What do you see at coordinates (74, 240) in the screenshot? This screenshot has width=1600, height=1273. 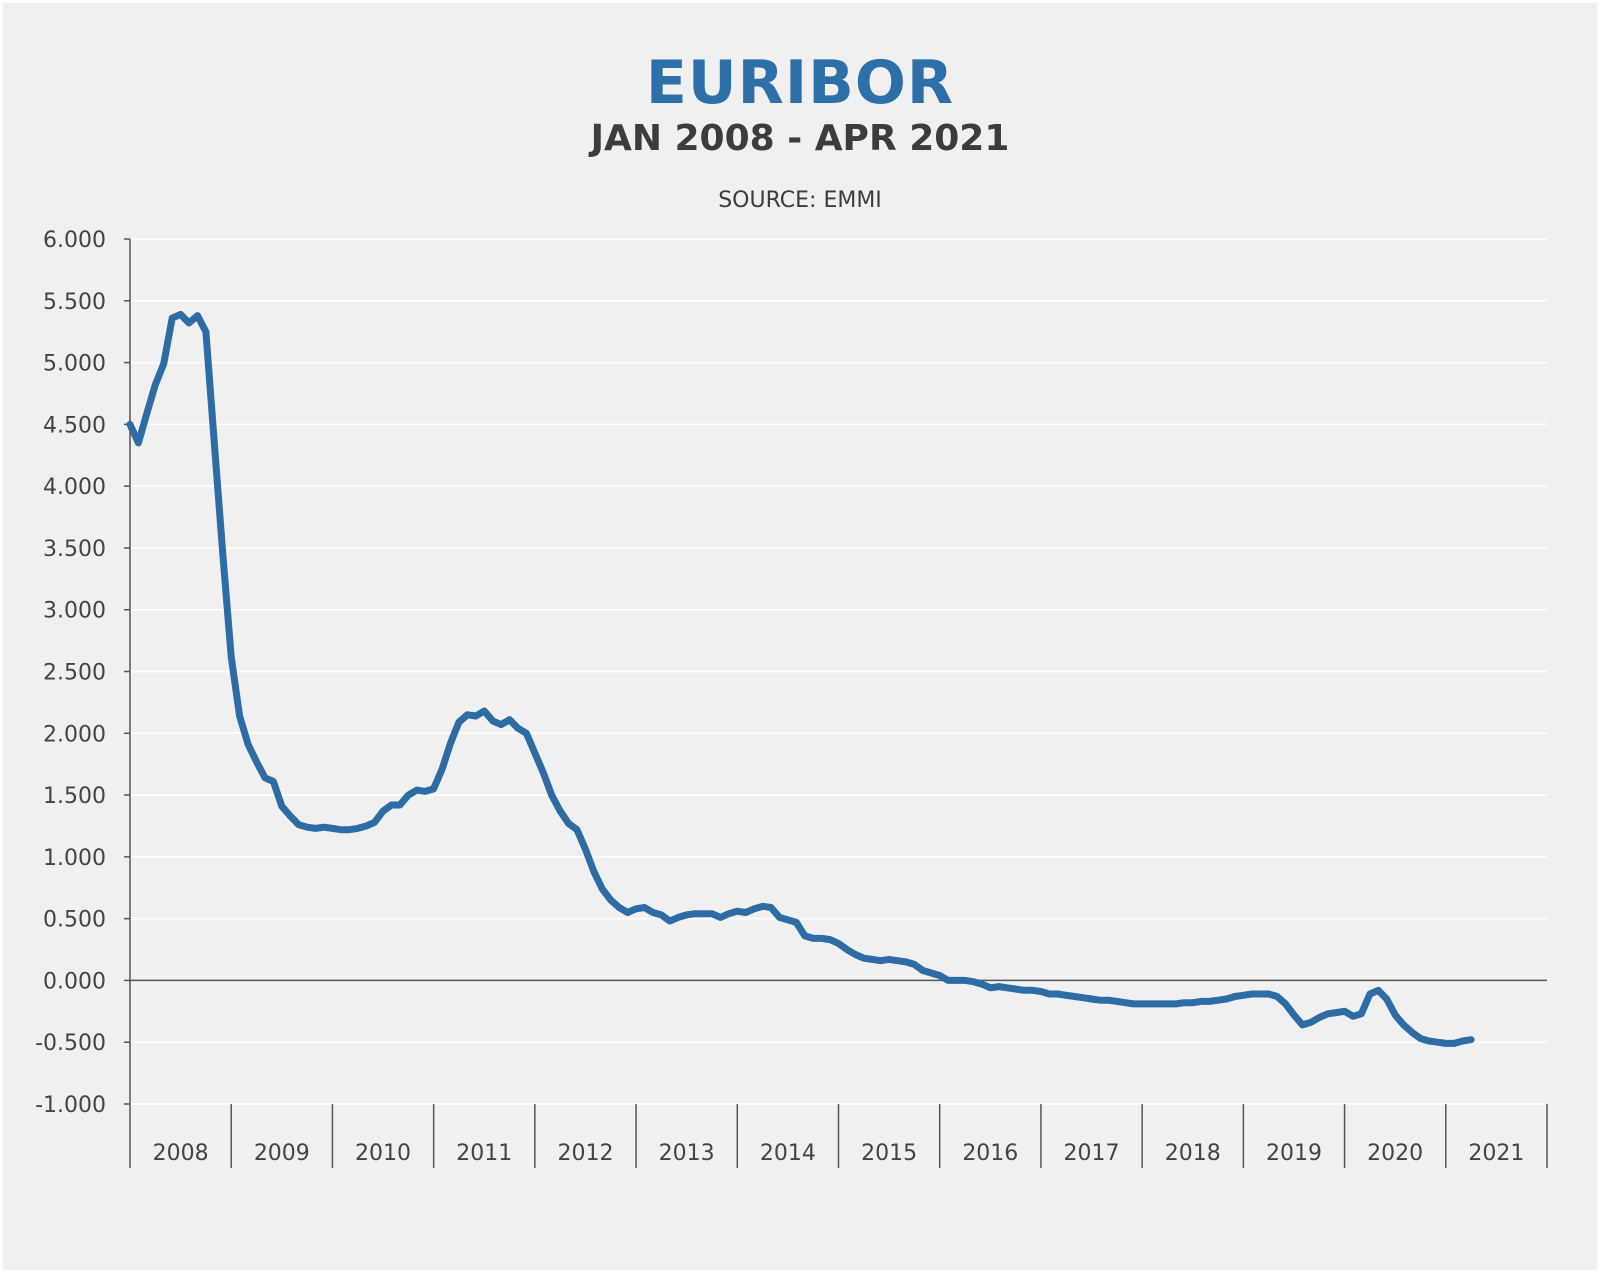 I see `y-tick-label: 6.000` at bounding box center [74, 240].